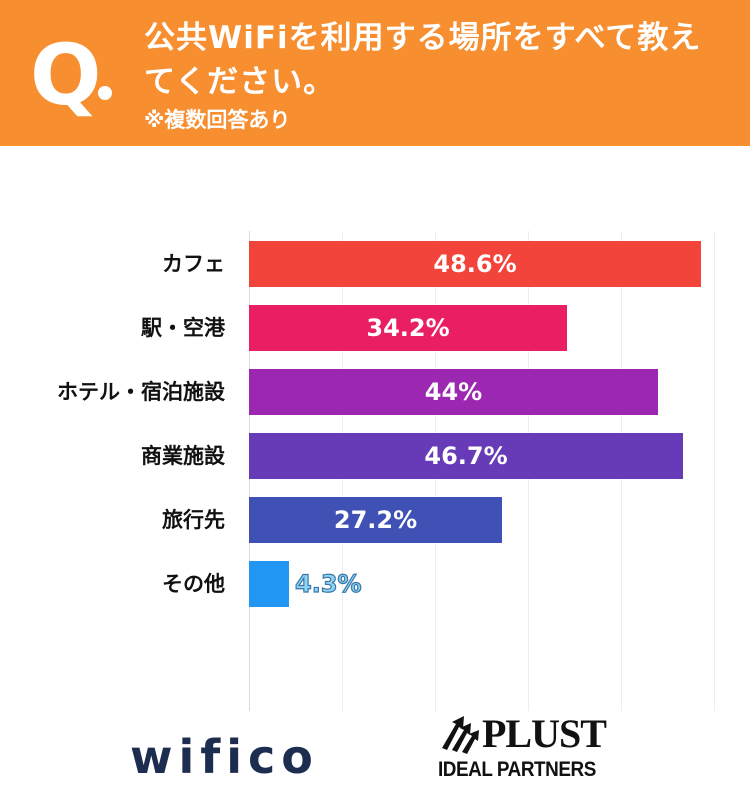 This screenshot has width=750, height=800. I want to click on bar-row: 旅行先 27.2%, so click(375, 520).